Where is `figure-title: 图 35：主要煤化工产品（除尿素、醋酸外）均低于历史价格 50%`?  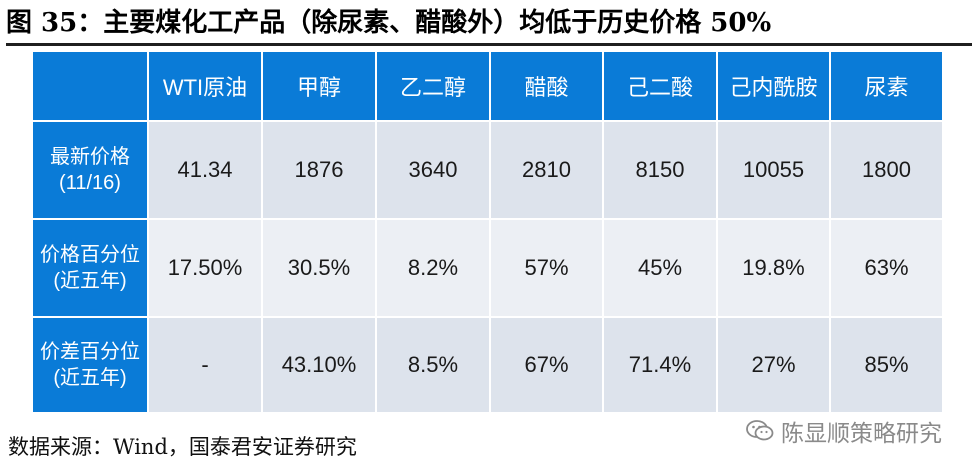 figure-title: 图 35：主要煤化工产品（除尿素、醋酸外）均低于历史价格 50% is located at coordinates (389, 23).